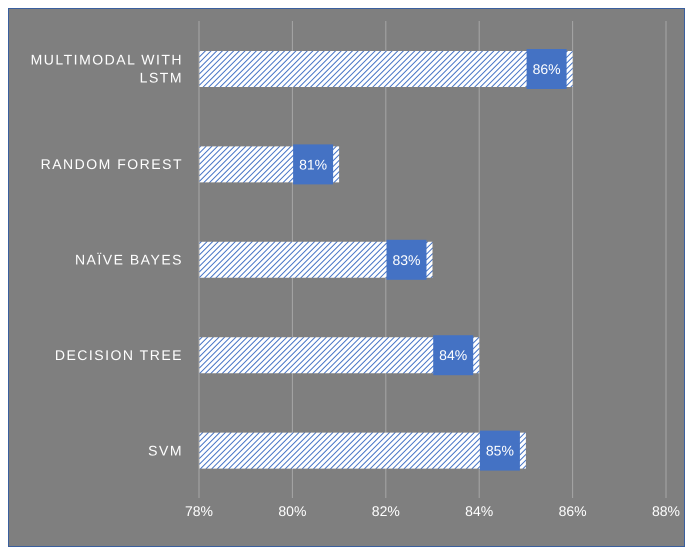 The width and height of the screenshot is (693, 555). Describe the element at coordinates (666, 510) in the screenshot. I see `x-tick-label: 88%` at that location.